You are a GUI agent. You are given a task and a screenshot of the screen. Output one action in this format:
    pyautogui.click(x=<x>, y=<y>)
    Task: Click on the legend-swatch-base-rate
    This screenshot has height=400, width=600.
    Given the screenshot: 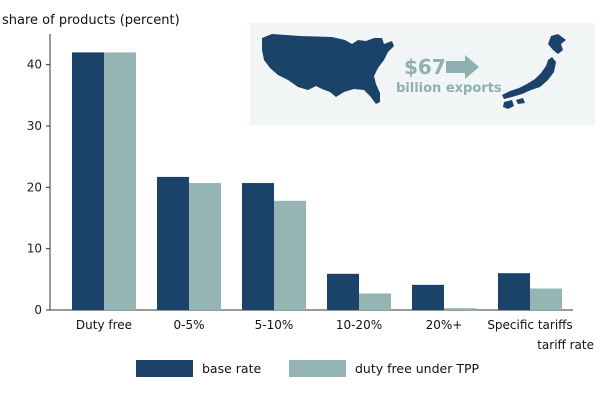 What is the action you would take?
    pyautogui.click(x=164, y=368)
    